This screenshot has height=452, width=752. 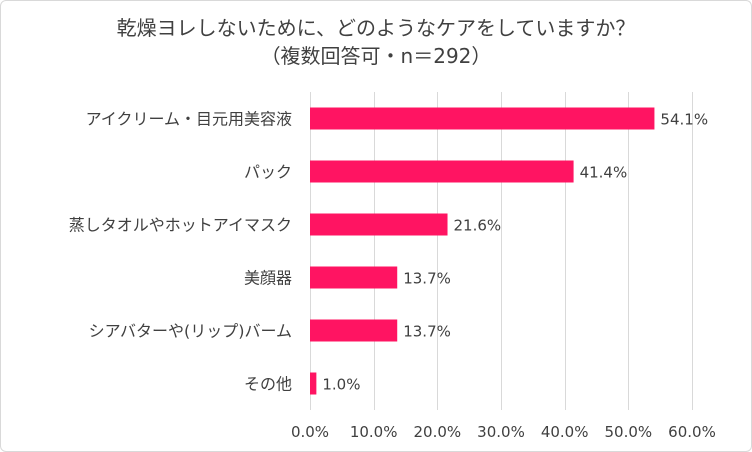 I want to click on x-tick-label-3: 30.0%, so click(x=501, y=432).